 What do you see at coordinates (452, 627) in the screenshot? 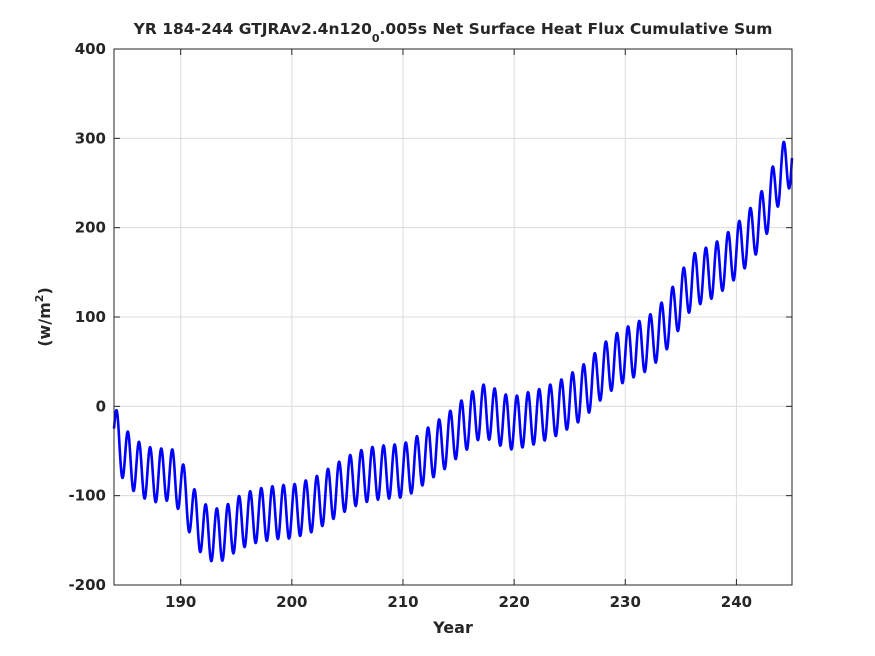
I see `x-axis-label: Year` at bounding box center [452, 627].